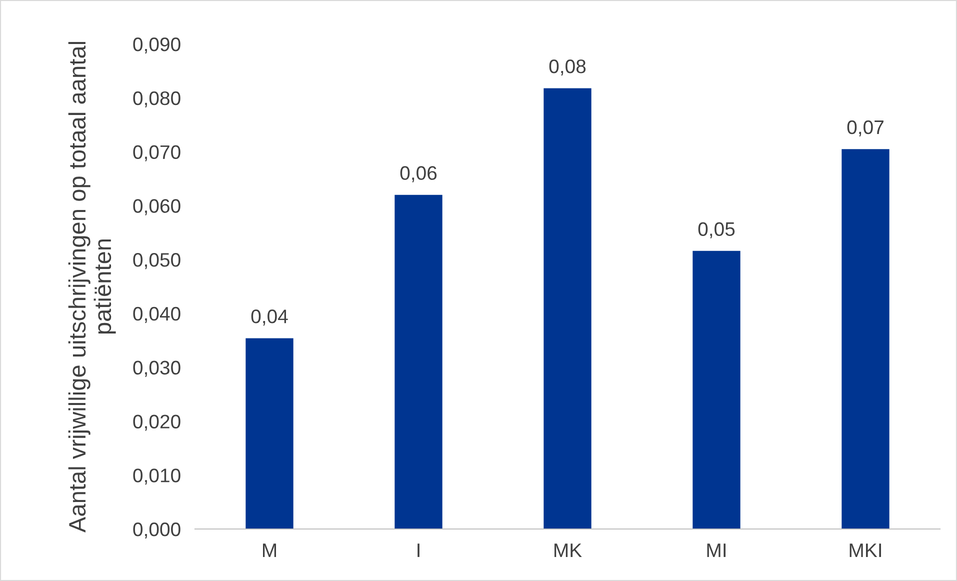 Image resolution: width=957 pixels, height=581 pixels. Describe the element at coordinates (156, 99) in the screenshot. I see `y-tick-label: 0,080` at that location.